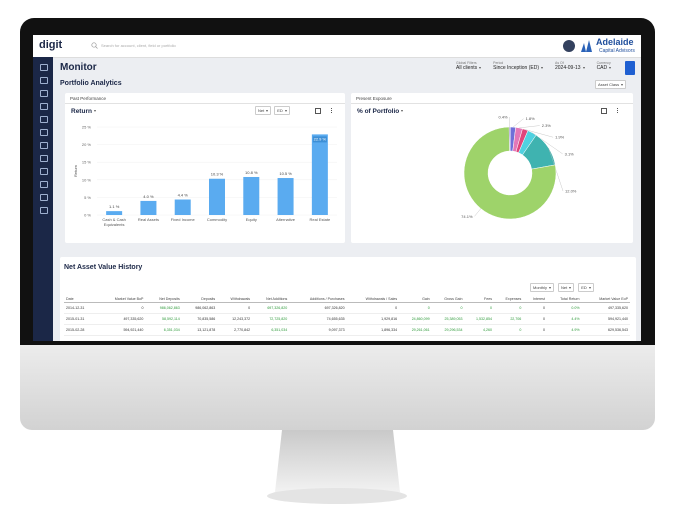 The image size is (675, 527). I want to click on asset-class-select: Asset Class, so click(611, 84).